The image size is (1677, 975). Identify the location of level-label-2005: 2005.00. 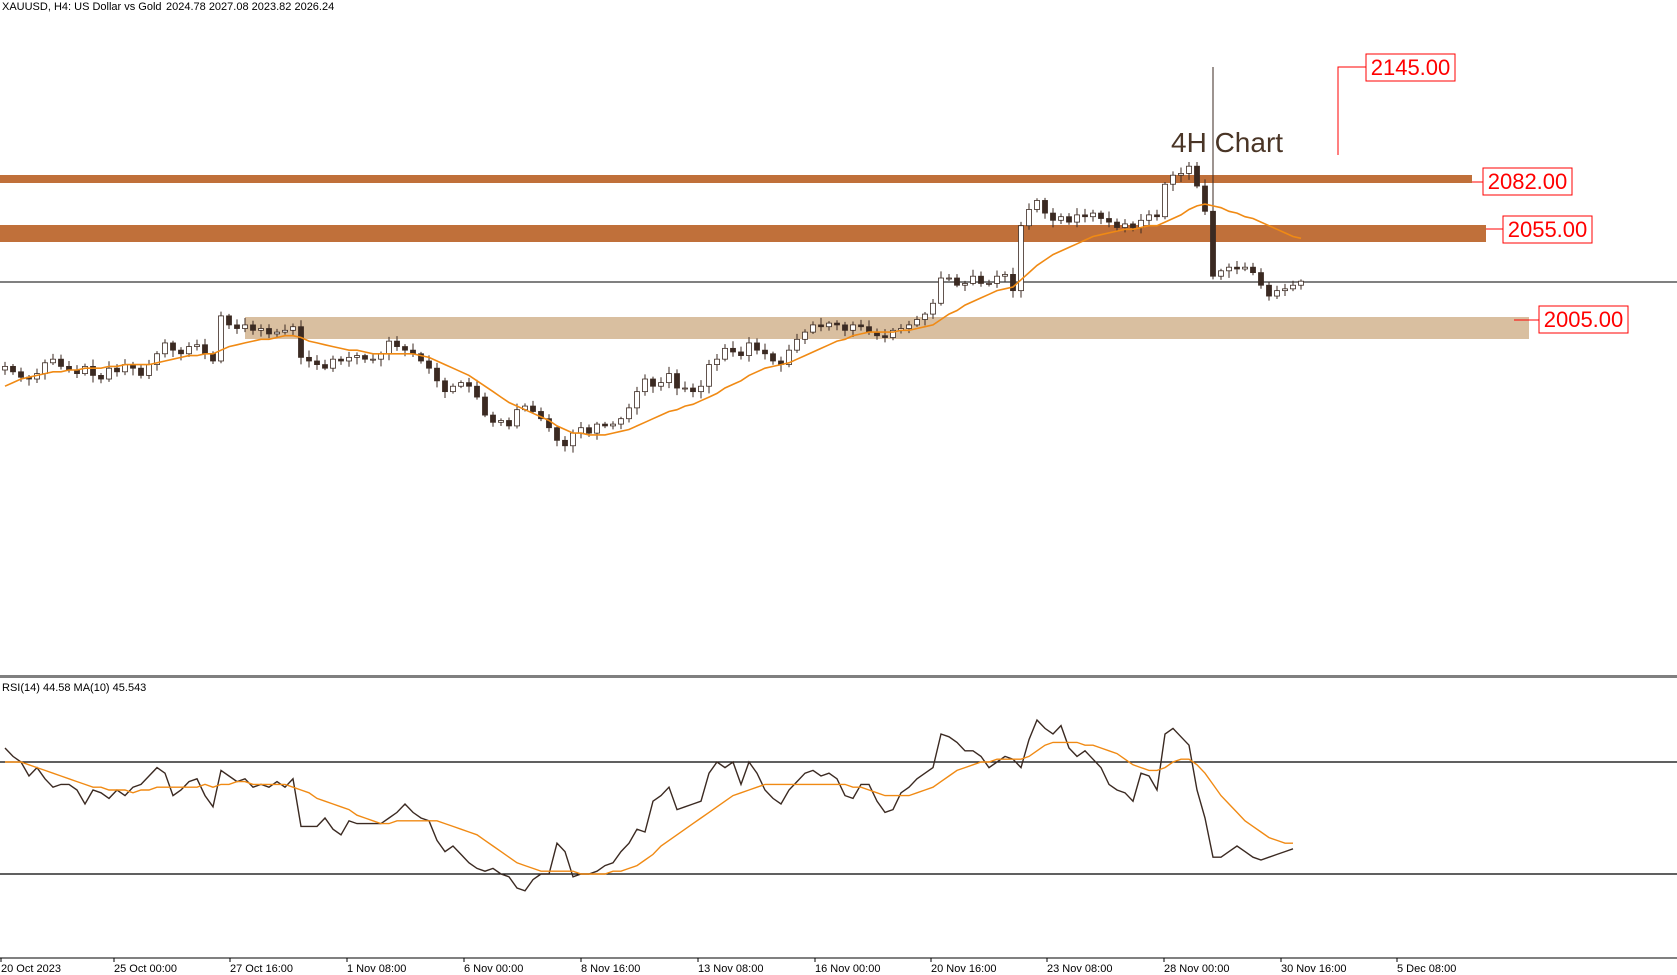
(1584, 319).